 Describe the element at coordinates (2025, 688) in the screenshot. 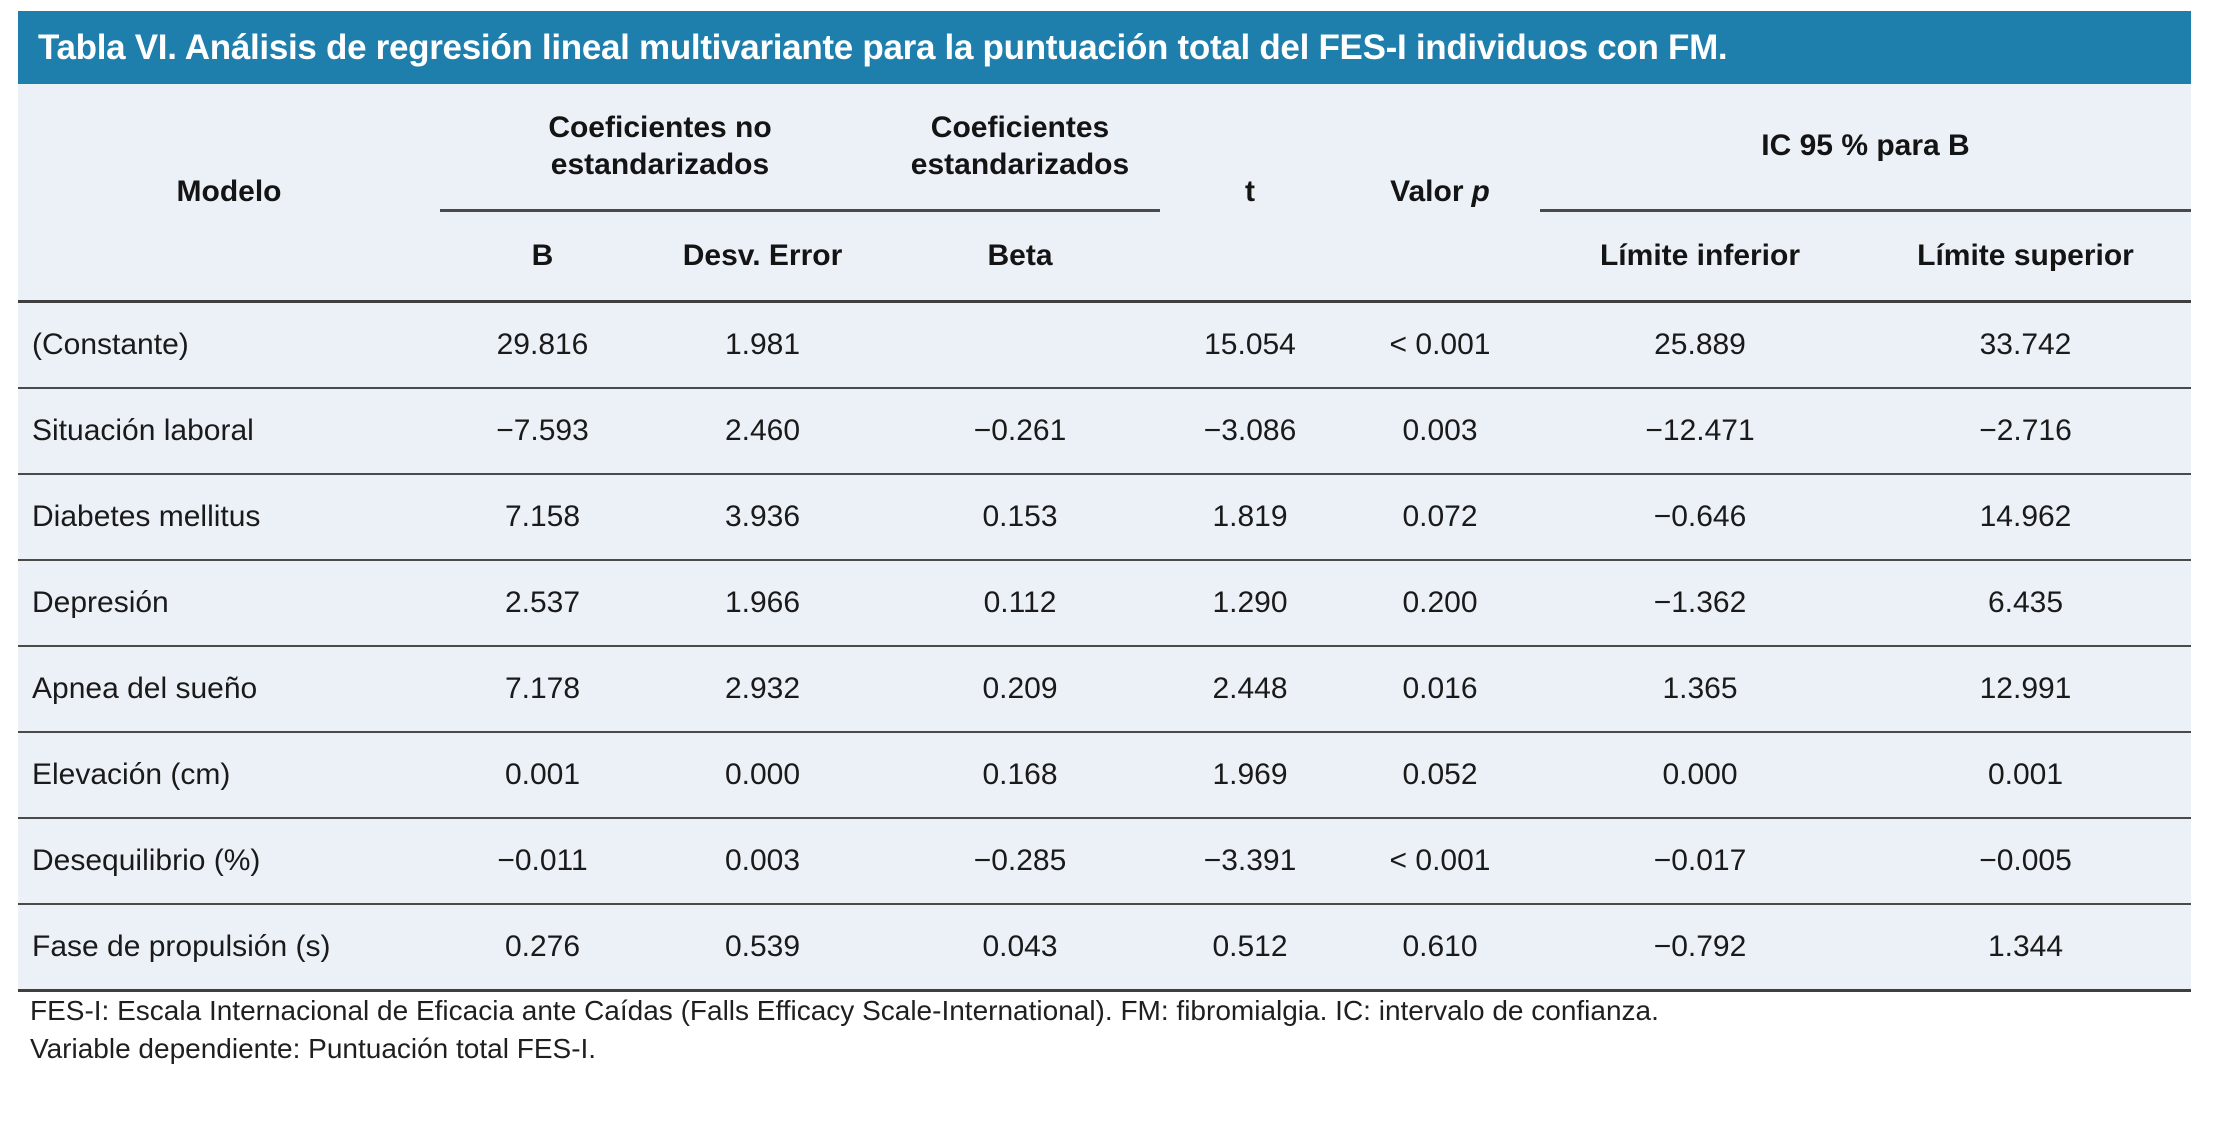

I see `cell-limite-superior: 12.991` at that location.